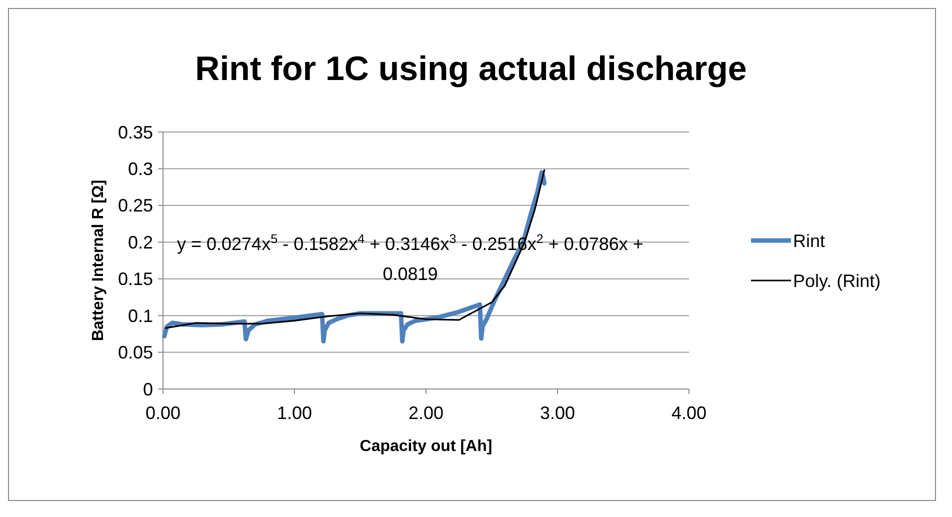 The width and height of the screenshot is (952, 517). I want to click on x-tick-label: 0.00, so click(163, 413).